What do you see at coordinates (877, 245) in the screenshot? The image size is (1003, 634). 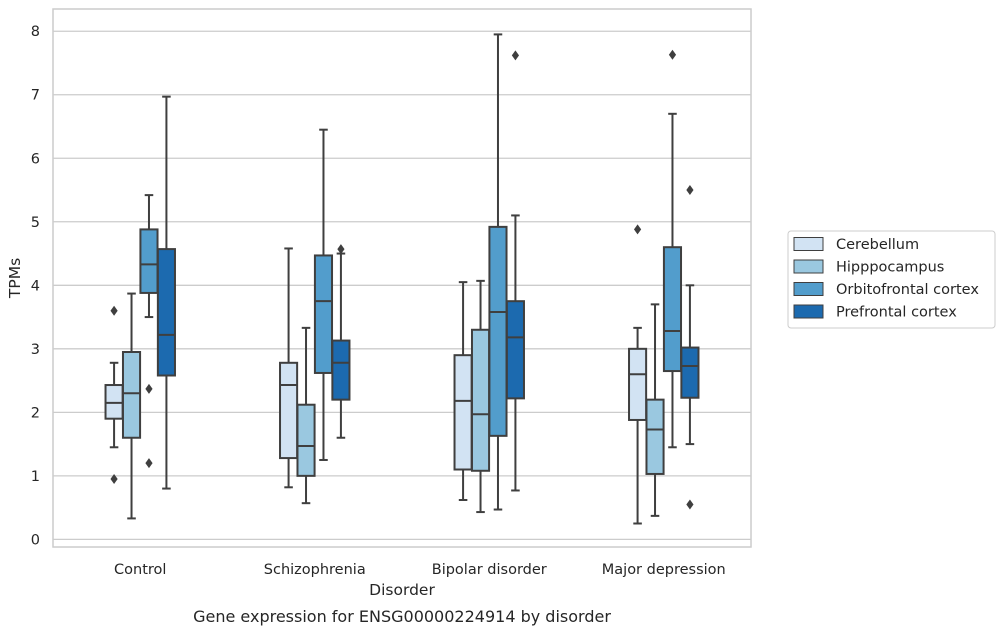 I see `legend-label: Cerebellum` at bounding box center [877, 245].